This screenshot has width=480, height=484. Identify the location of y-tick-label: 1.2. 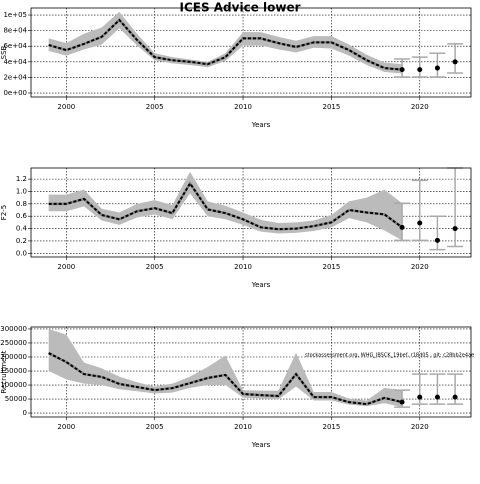
(21, 179).